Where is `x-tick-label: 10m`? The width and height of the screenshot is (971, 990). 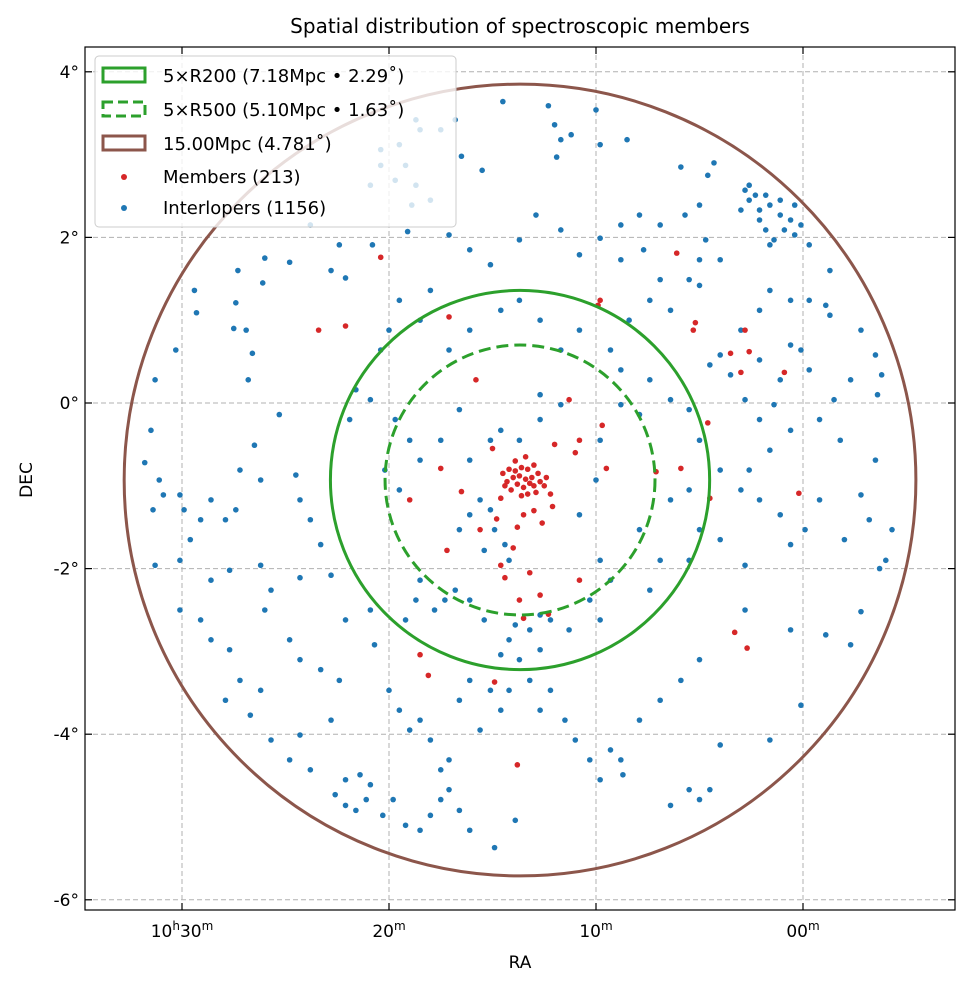 x-tick-label: 10m is located at coordinates (595, 930).